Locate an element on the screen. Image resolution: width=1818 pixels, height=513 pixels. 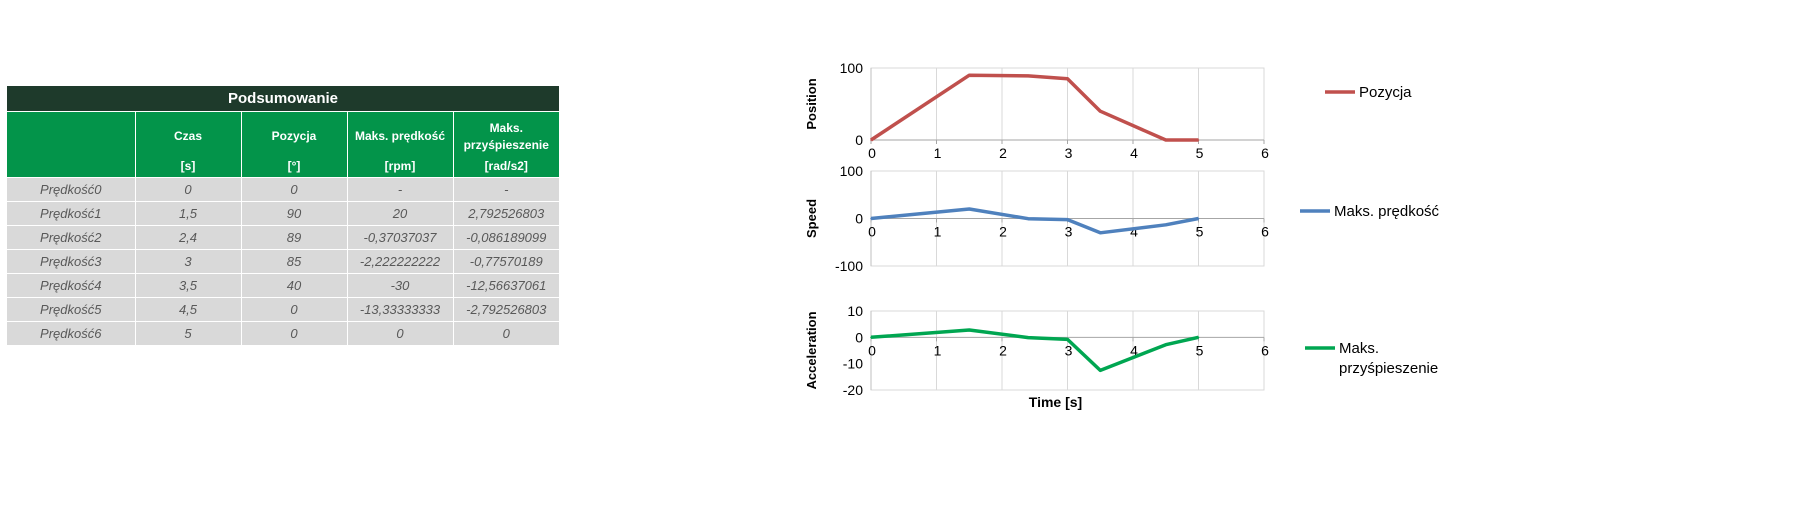
column-header-unit: [s] is located at coordinates (188, 166).